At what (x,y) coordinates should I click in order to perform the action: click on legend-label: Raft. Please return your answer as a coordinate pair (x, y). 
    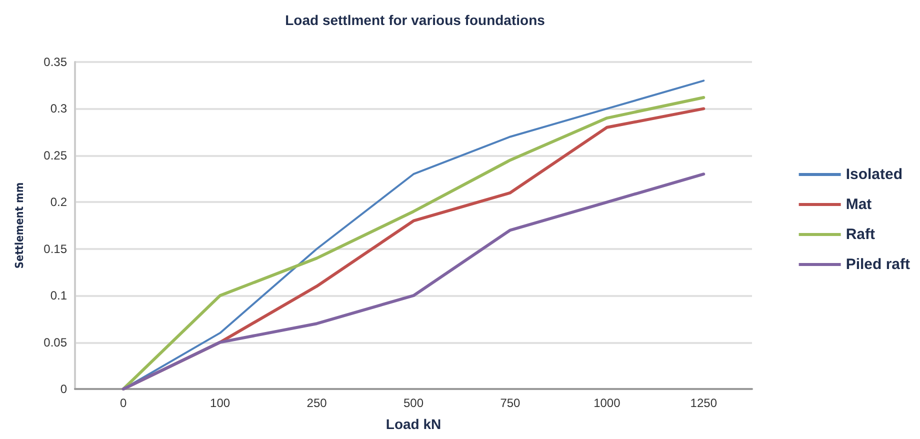
    Looking at the image, I should click on (860, 234).